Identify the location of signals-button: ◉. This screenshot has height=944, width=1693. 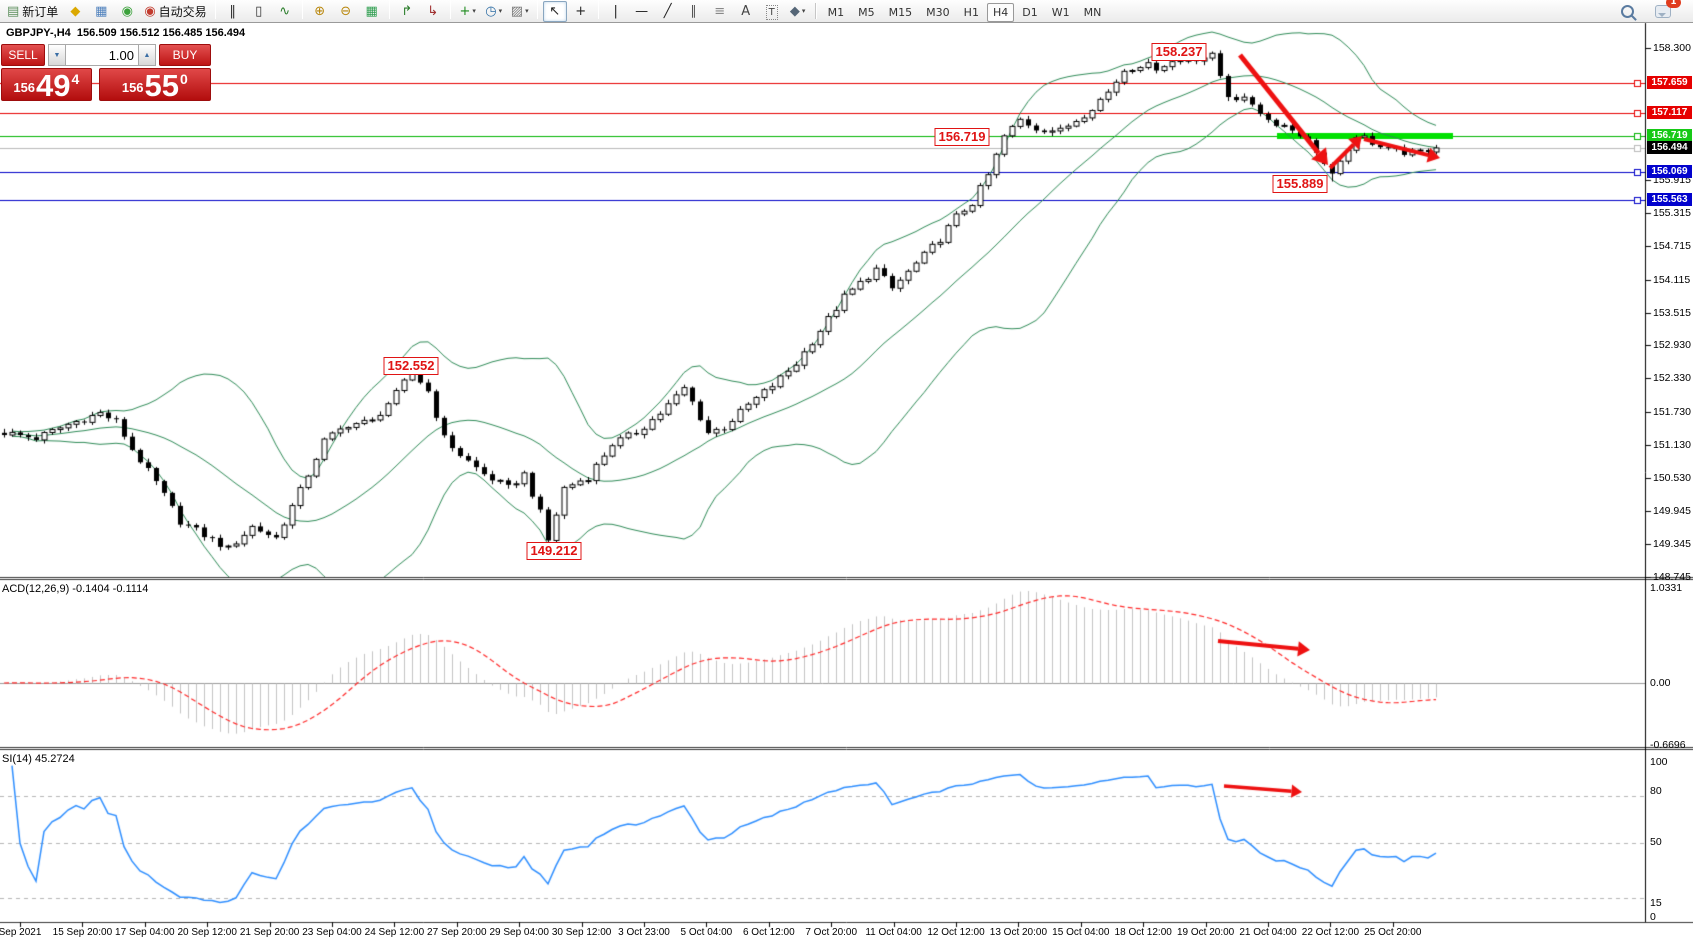
(127, 11).